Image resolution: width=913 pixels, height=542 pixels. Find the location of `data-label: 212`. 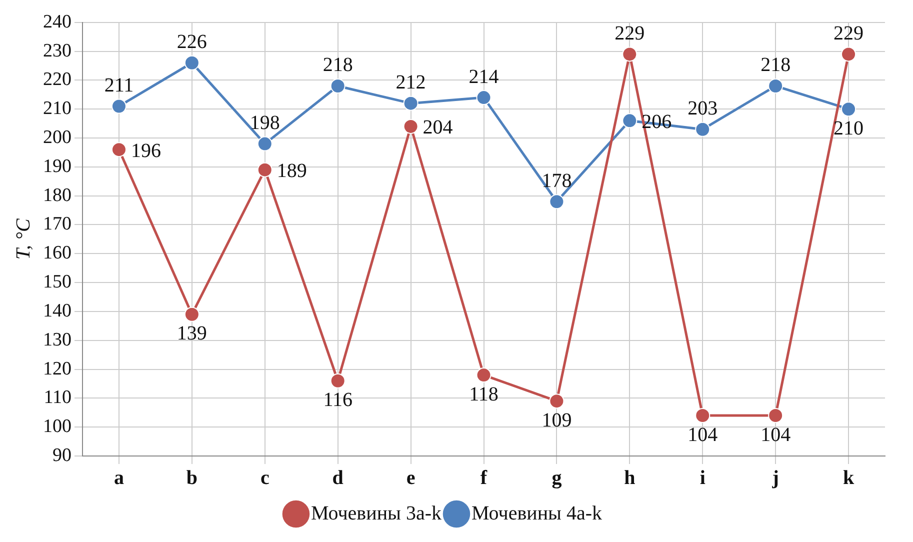

data-label: 212 is located at coordinates (411, 83).